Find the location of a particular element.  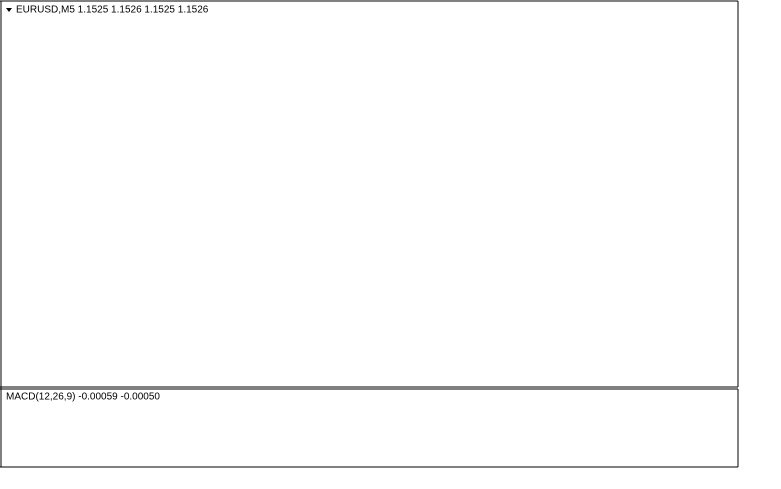

chart-title: EURUSD,M5 1.1525 1.1526 1.1525 1.1526 is located at coordinates (112, 10).